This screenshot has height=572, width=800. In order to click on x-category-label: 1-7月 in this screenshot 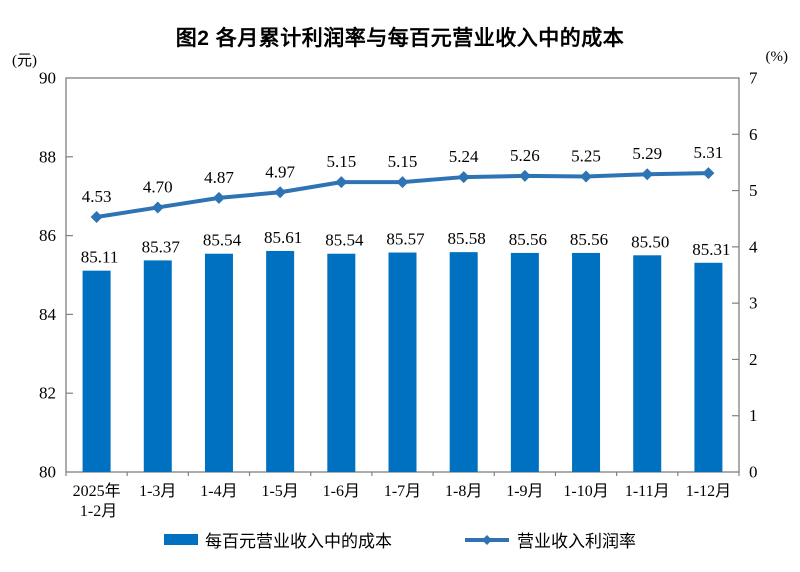, I will do `click(402, 491)`.